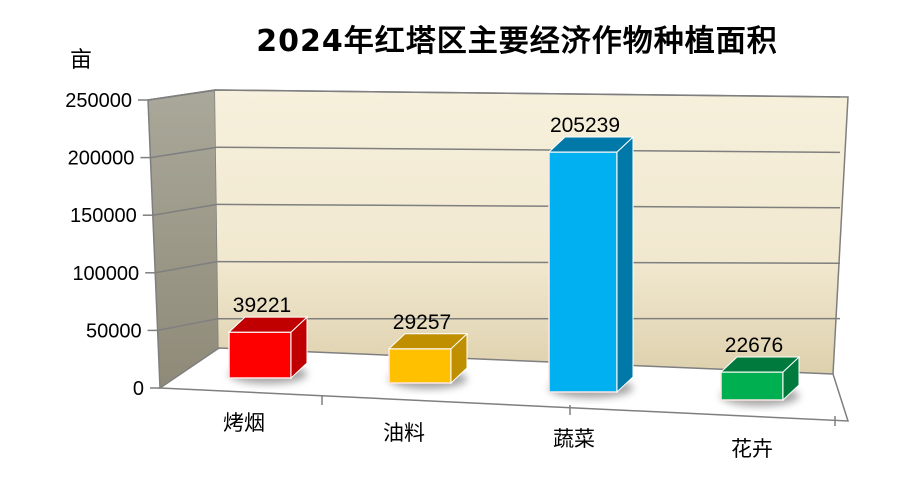 The height and width of the screenshot is (487, 924). I want to click on data-label: 22676, so click(754, 345).